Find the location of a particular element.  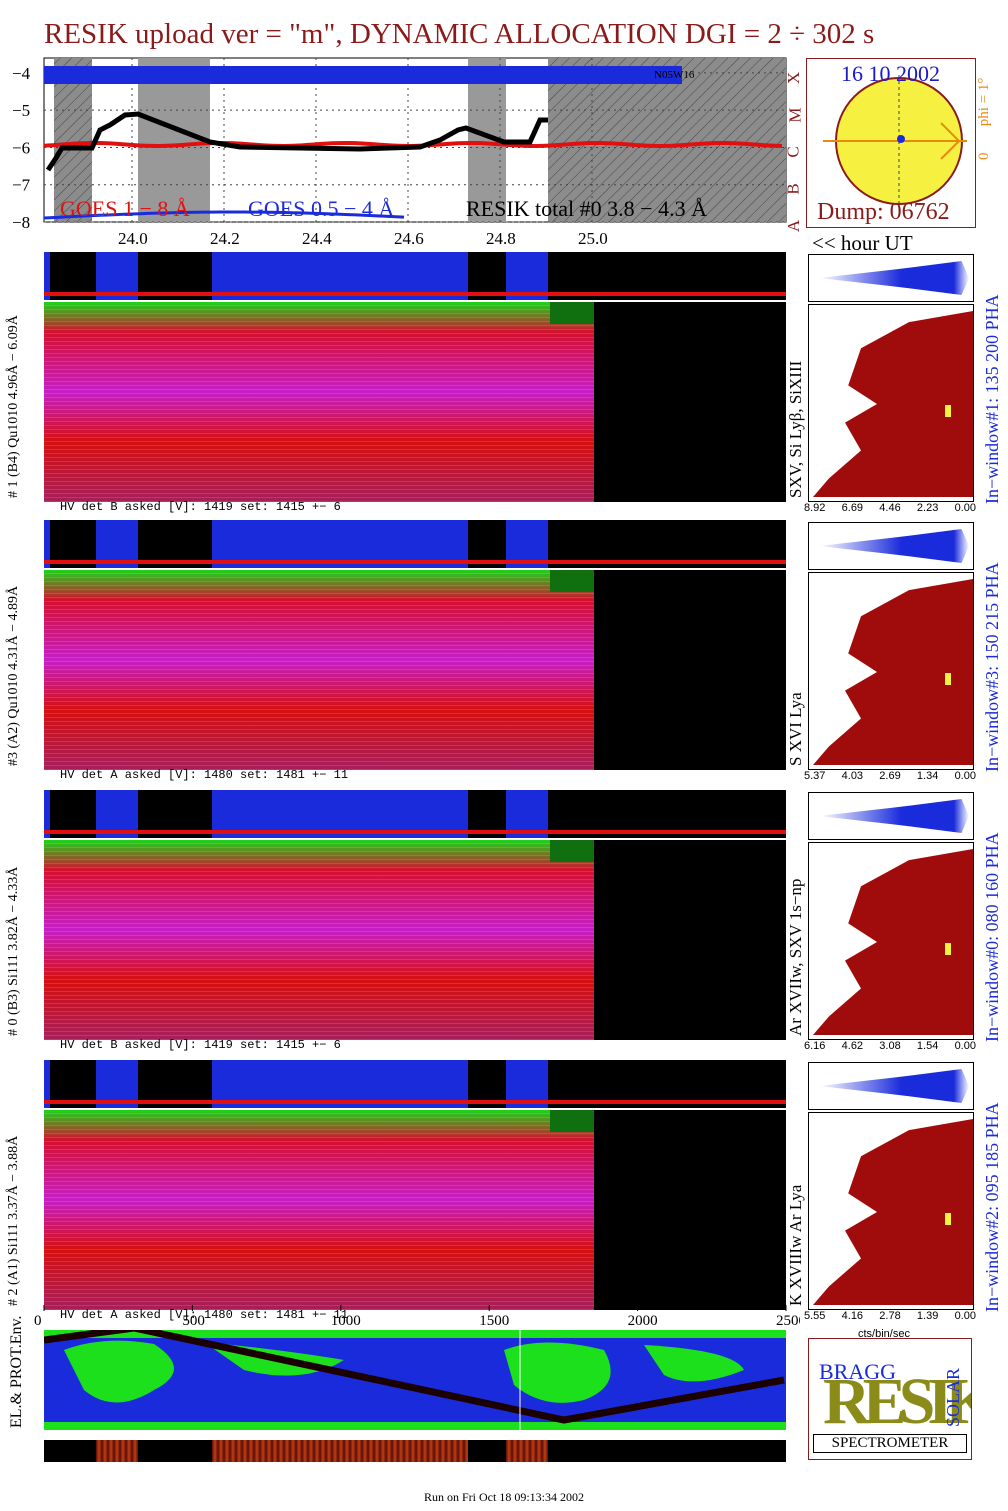

hist-ticks-p2: 5.55 4.16 2.78 1.39 0.00 is located at coordinates (890, 1316).